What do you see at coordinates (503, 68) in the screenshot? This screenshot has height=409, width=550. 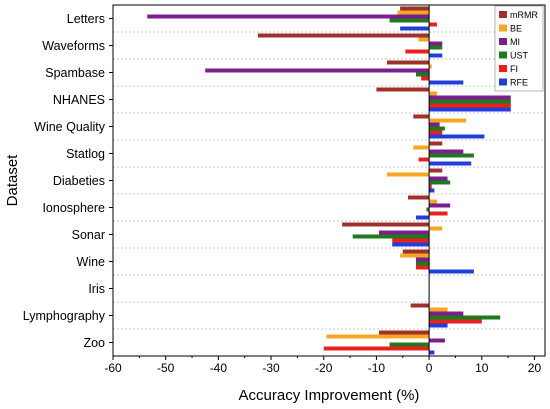 I see `legend-swatch-fi` at bounding box center [503, 68].